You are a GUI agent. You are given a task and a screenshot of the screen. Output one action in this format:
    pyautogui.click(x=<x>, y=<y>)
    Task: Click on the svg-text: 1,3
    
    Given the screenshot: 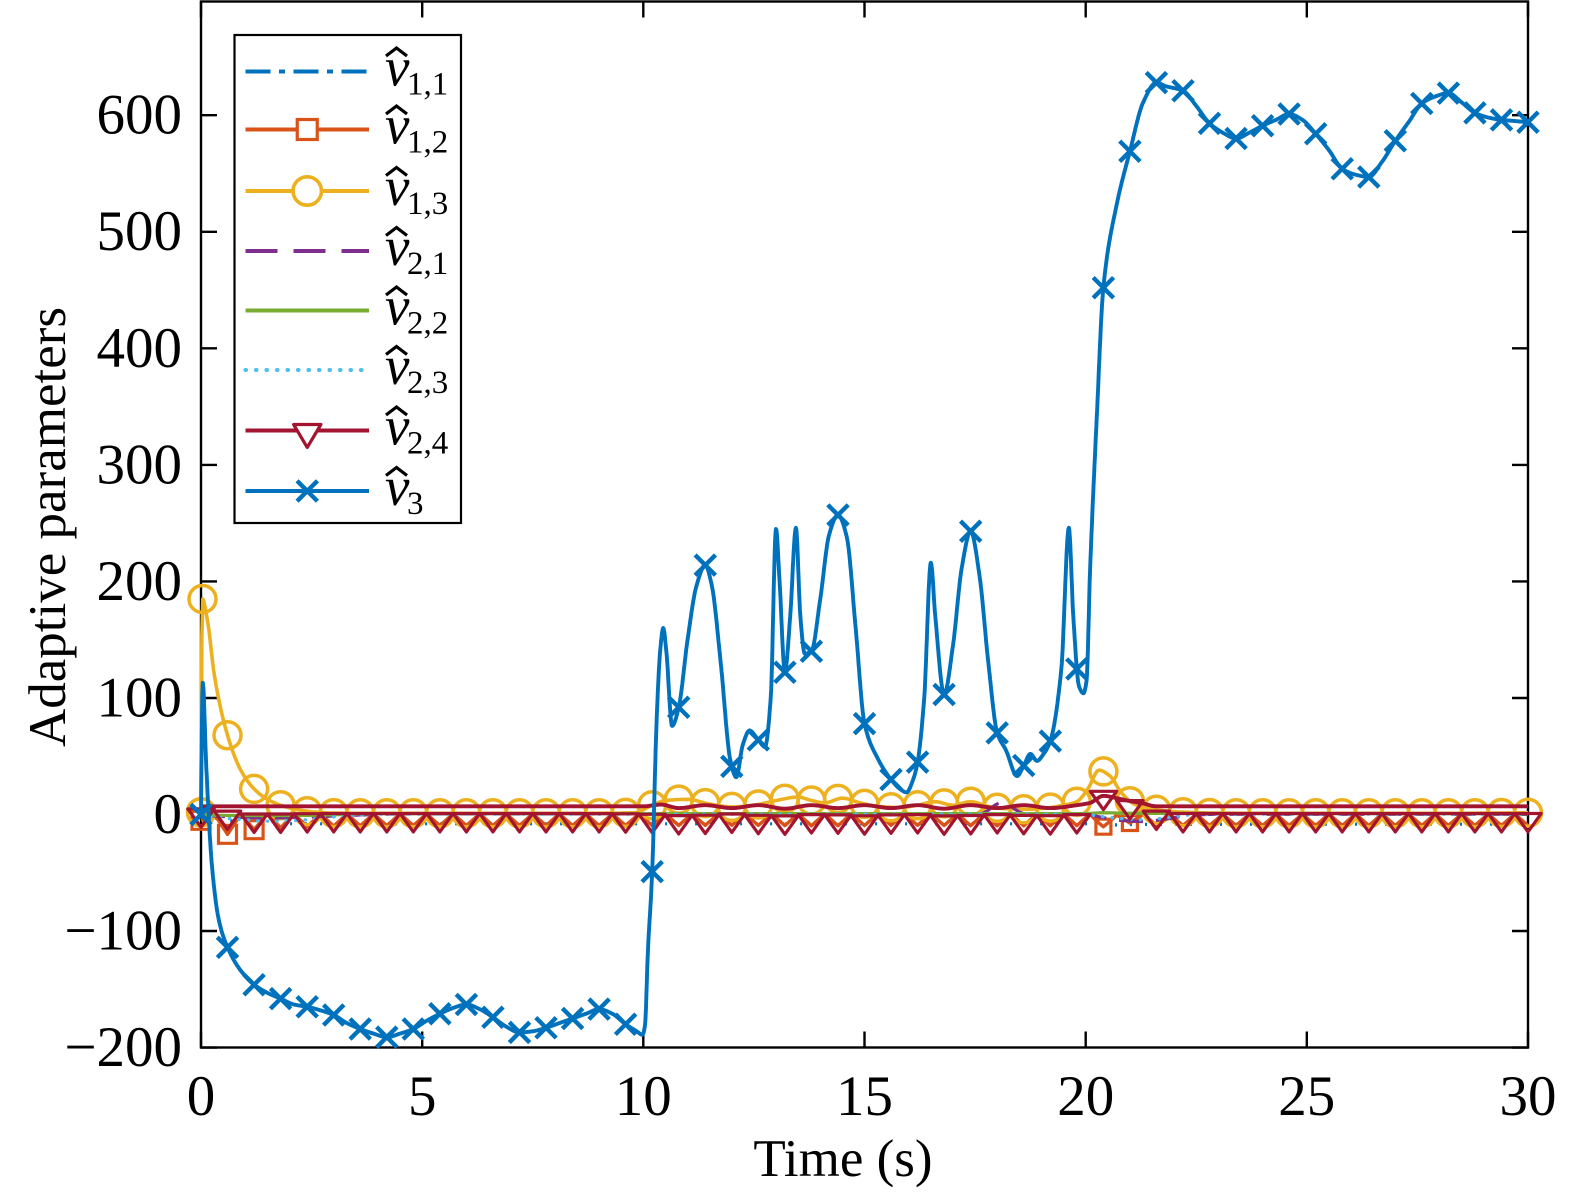 What is the action you would take?
    pyautogui.click(x=427, y=204)
    